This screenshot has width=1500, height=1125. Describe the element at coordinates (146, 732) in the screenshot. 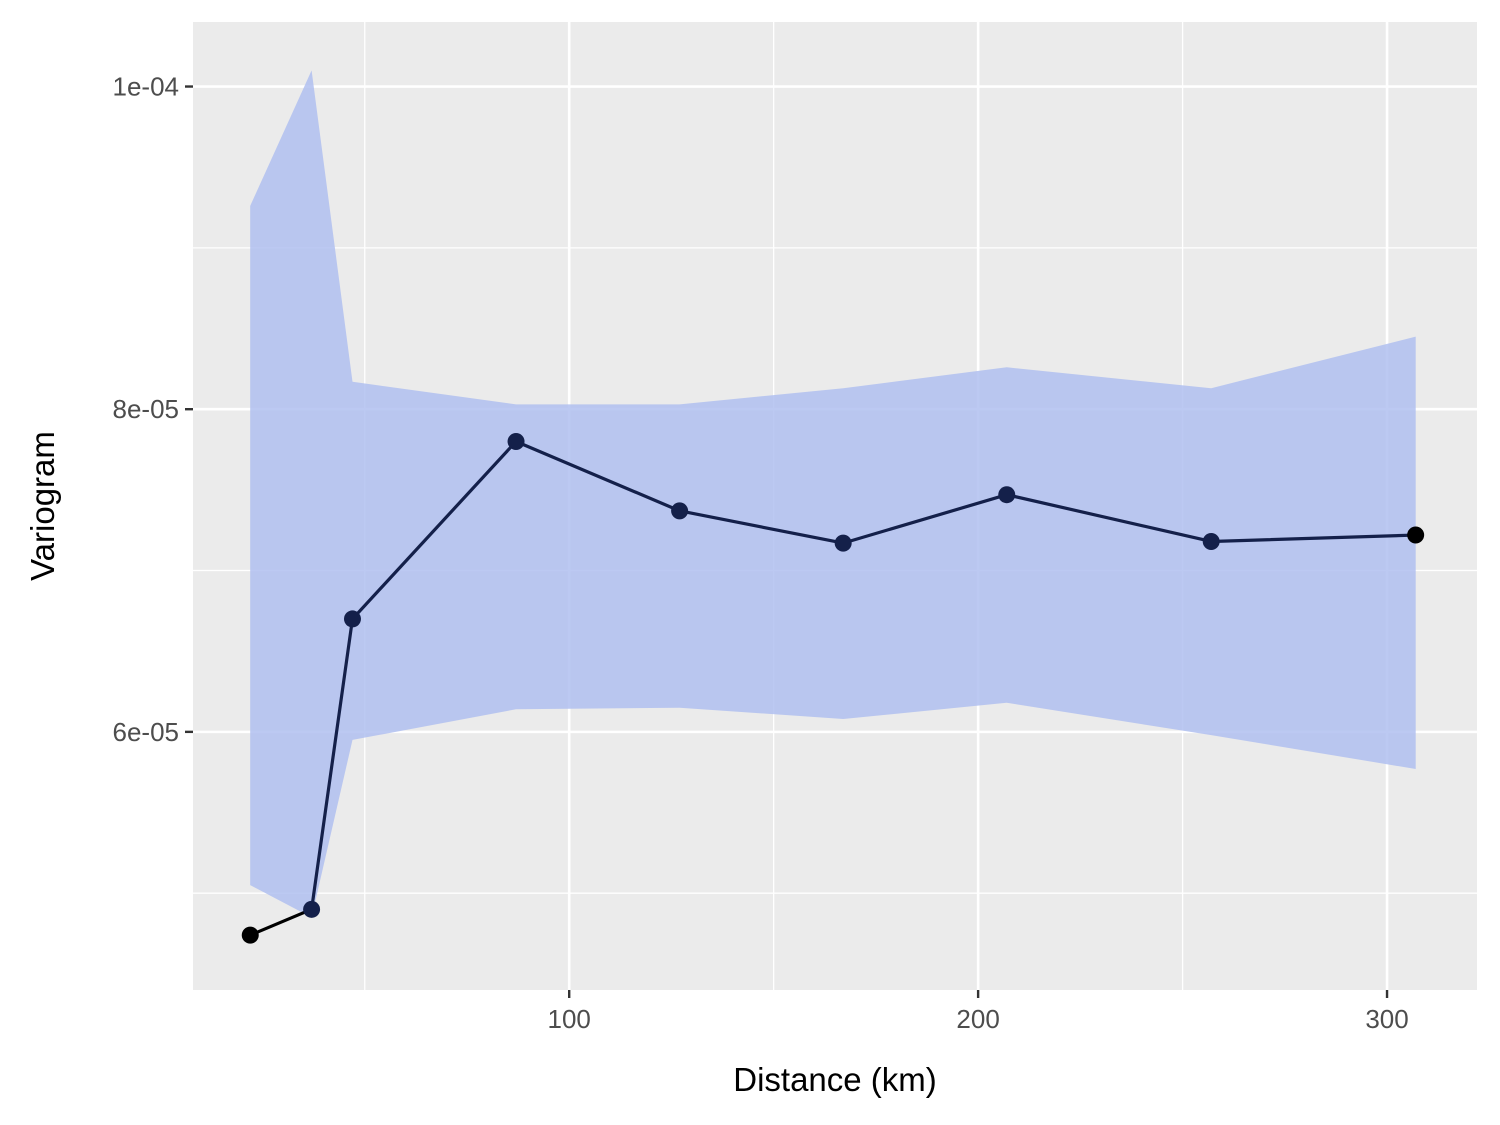

I see `y-tick-label: 6e-05` at that location.